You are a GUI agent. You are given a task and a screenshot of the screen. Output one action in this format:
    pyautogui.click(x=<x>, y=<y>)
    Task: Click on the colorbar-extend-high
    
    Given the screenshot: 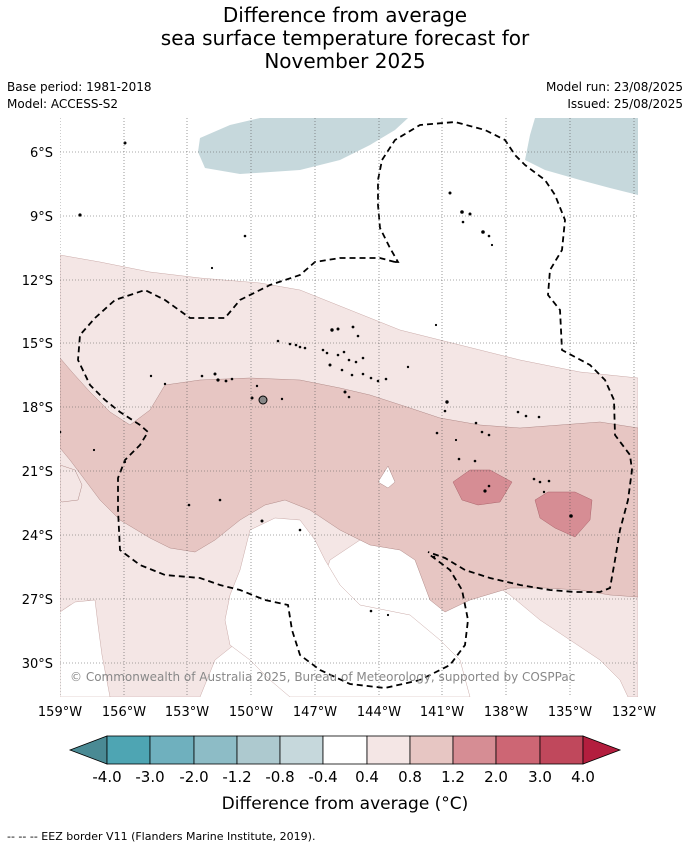 What is the action you would take?
    pyautogui.click(x=602, y=750)
    